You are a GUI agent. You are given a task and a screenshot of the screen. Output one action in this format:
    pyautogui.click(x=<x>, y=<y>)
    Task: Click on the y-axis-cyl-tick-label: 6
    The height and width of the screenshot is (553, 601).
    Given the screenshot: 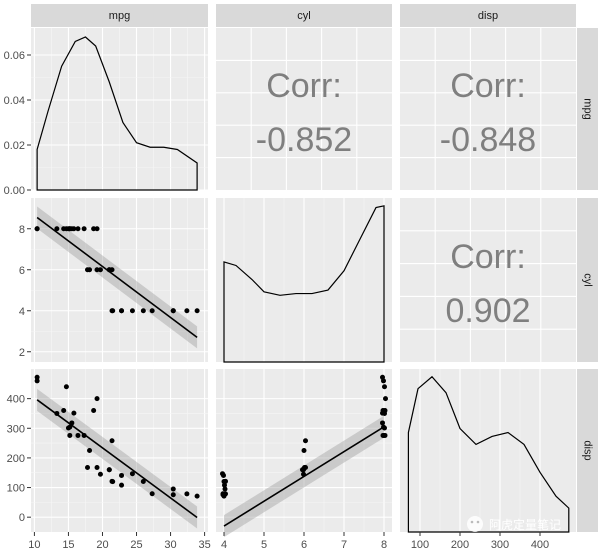 What is the action you would take?
    pyautogui.click(x=22, y=271)
    